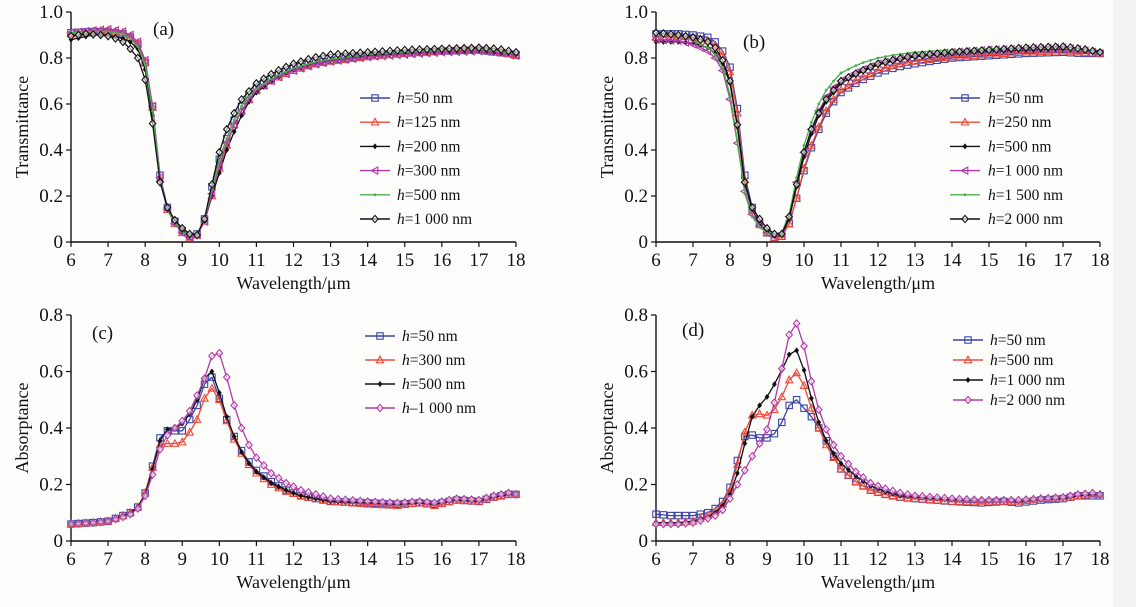 The height and width of the screenshot is (607, 1136). What do you see at coordinates (767, 559) in the screenshot?
I see `x-tick-label: 9` at bounding box center [767, 559].